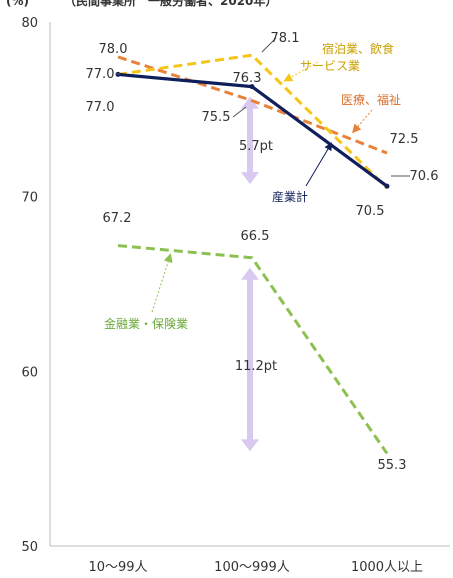  Describe the element at coordinates (146, 323) in the screenshot. I see `callout-finance-label: 金融業・保険業` at that location.